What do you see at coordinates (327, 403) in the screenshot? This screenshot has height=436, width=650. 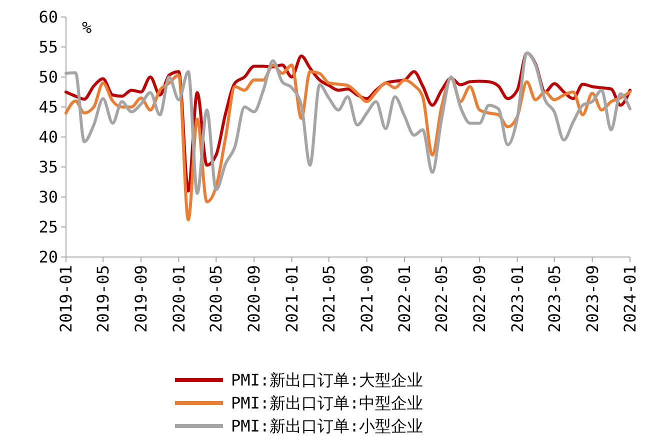 I see `legend-label: PMI:新出口订单:中型企业` at bounding box center [327, 403].